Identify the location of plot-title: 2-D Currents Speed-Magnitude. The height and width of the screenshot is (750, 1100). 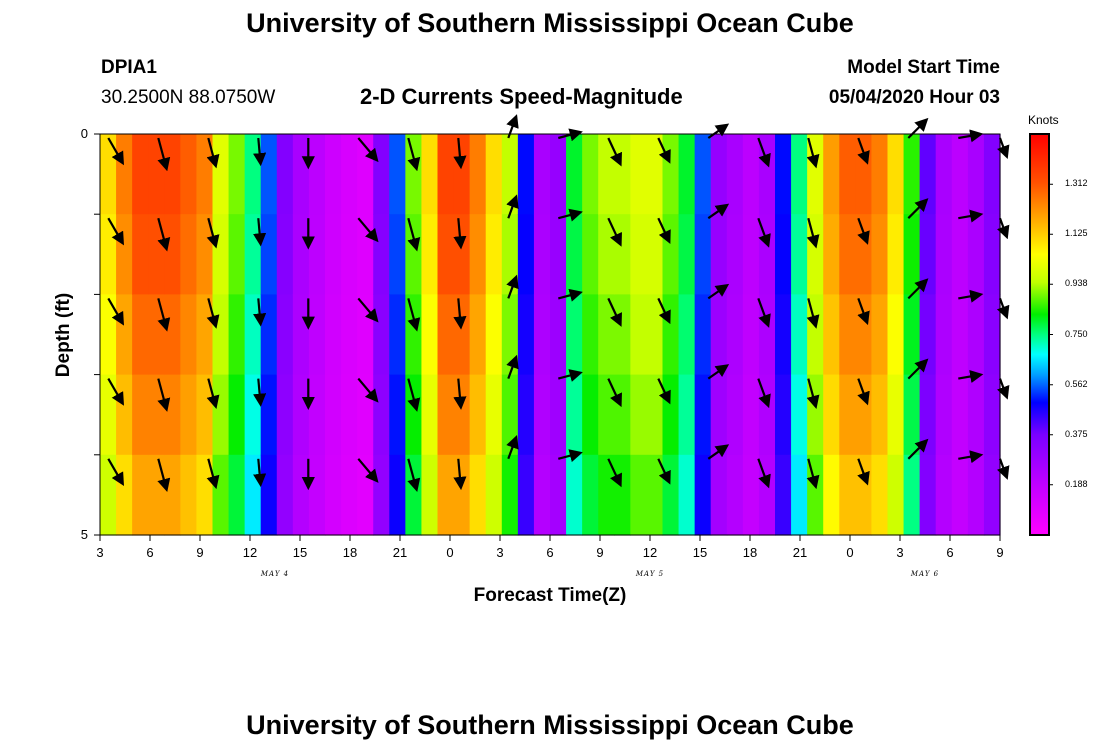
(521, 96).